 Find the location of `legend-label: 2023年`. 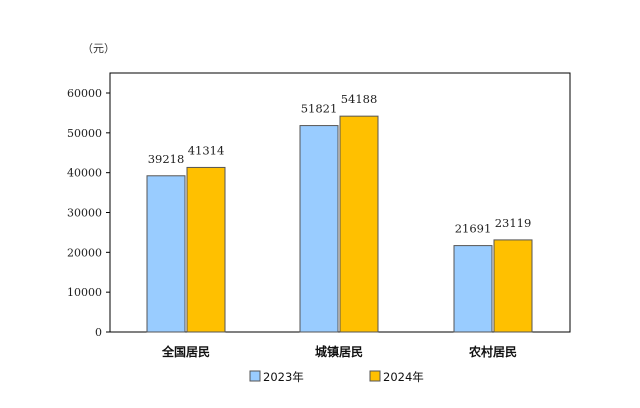

legend-label: 2023年 is located at coordinates (283, 377).